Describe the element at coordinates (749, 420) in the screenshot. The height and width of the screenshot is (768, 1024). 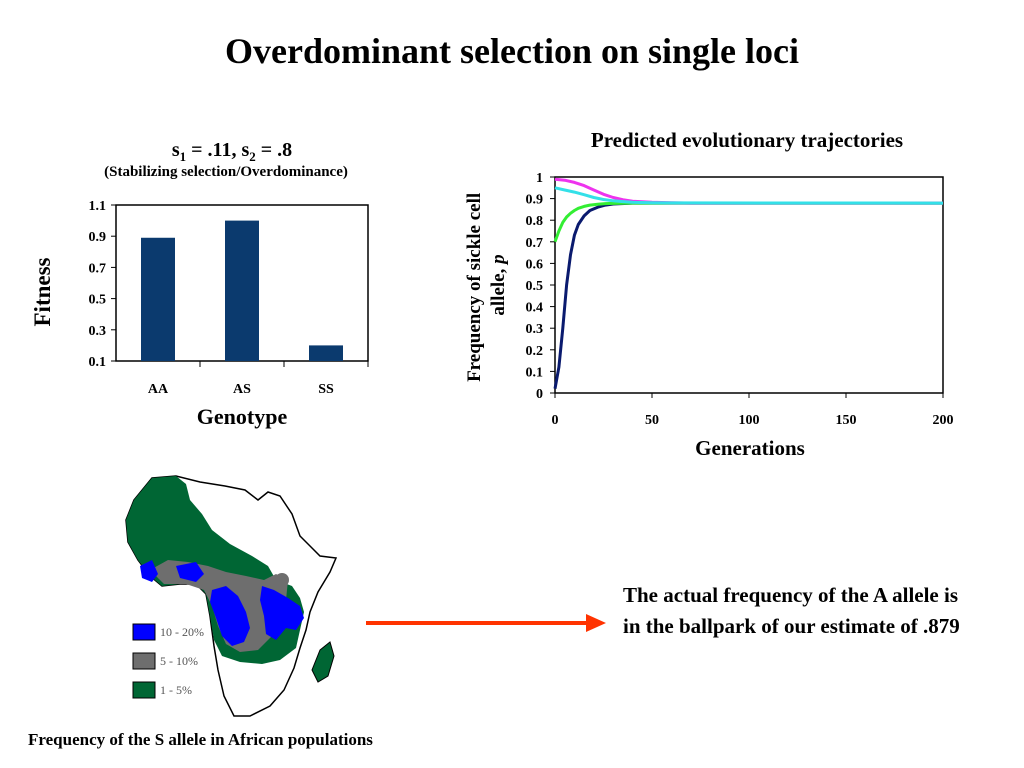
I see `line-xtick-label: 100` at that location.